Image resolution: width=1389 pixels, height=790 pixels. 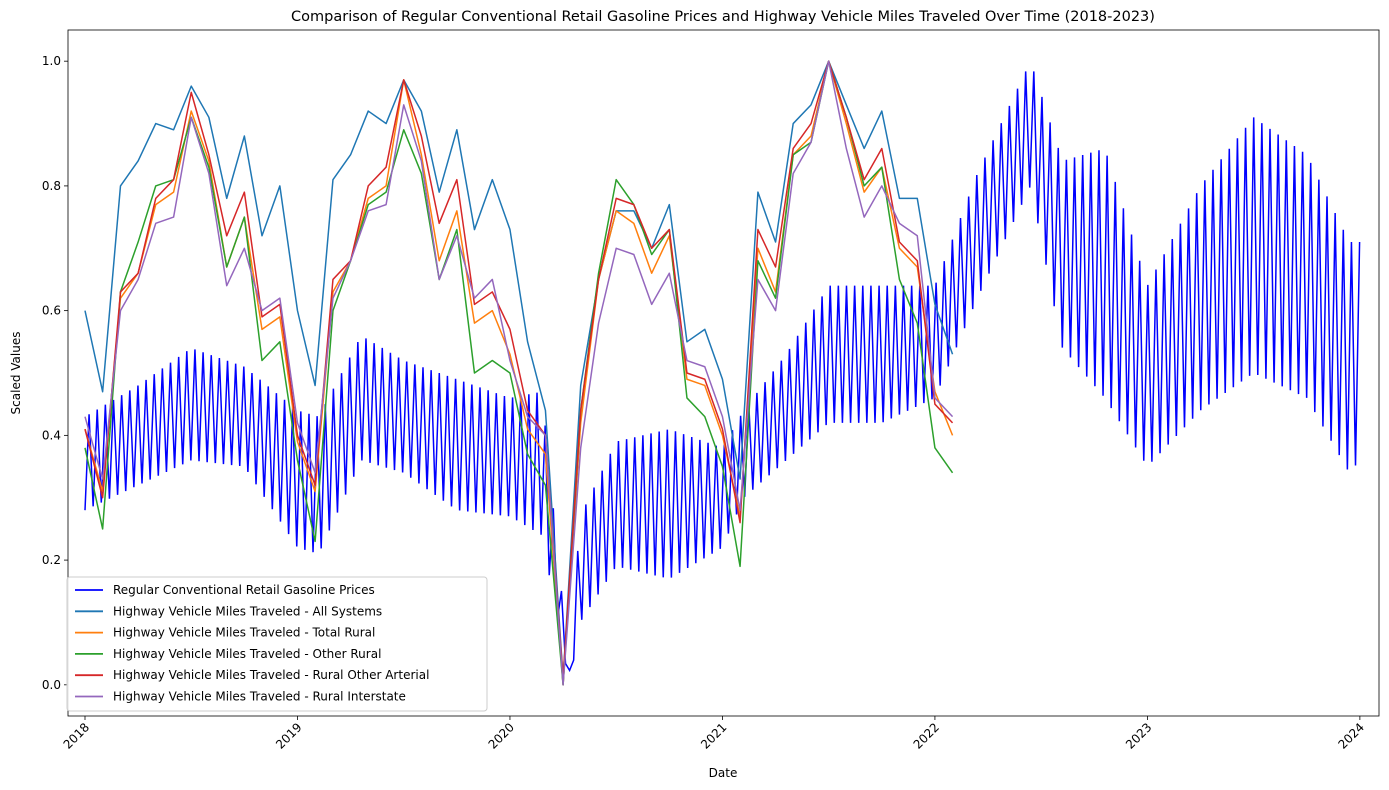 What do you see at coordinates (51, 311) in the screenshot?
I see `y-tick-label: 0.6` at bounding box center [51, 311].